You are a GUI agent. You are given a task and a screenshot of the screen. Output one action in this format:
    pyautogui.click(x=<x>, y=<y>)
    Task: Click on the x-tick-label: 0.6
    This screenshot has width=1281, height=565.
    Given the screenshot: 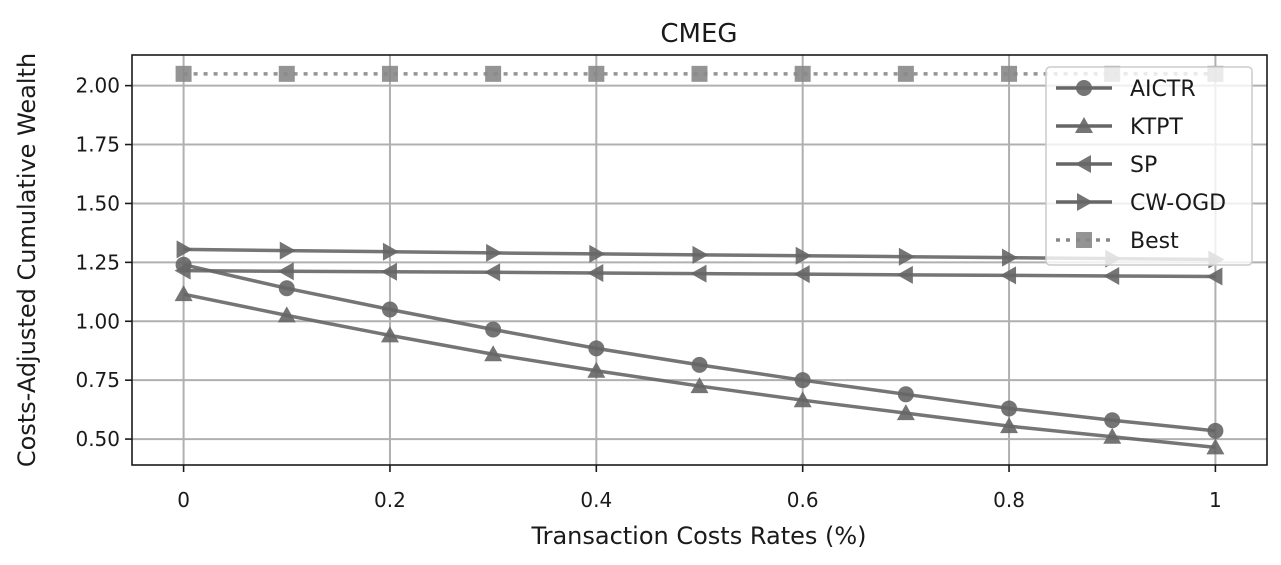 What is the action you would take?
    pyautogui.click(x=803, y=500)
    